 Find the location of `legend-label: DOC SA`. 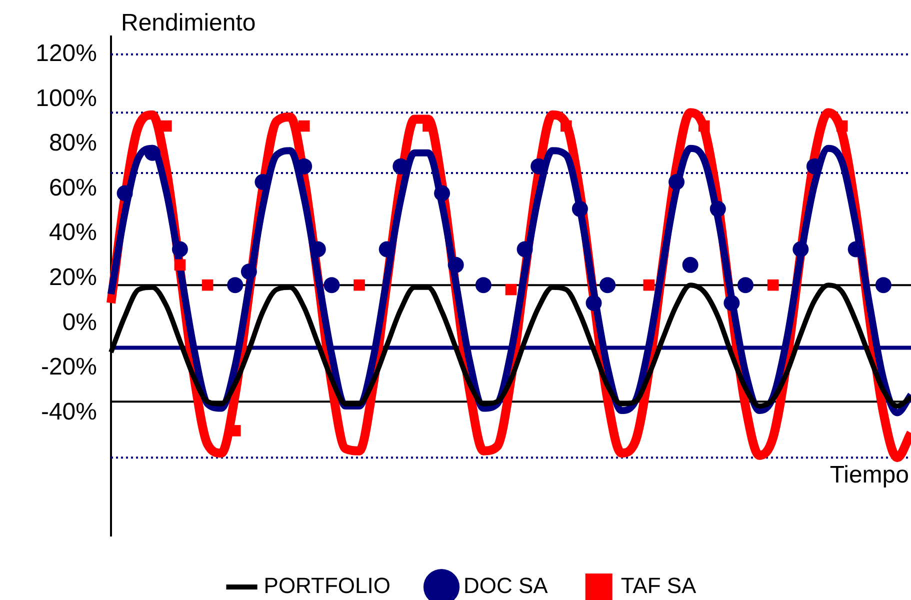

legend-label: DOC SA is located at coordinates (506, 585).